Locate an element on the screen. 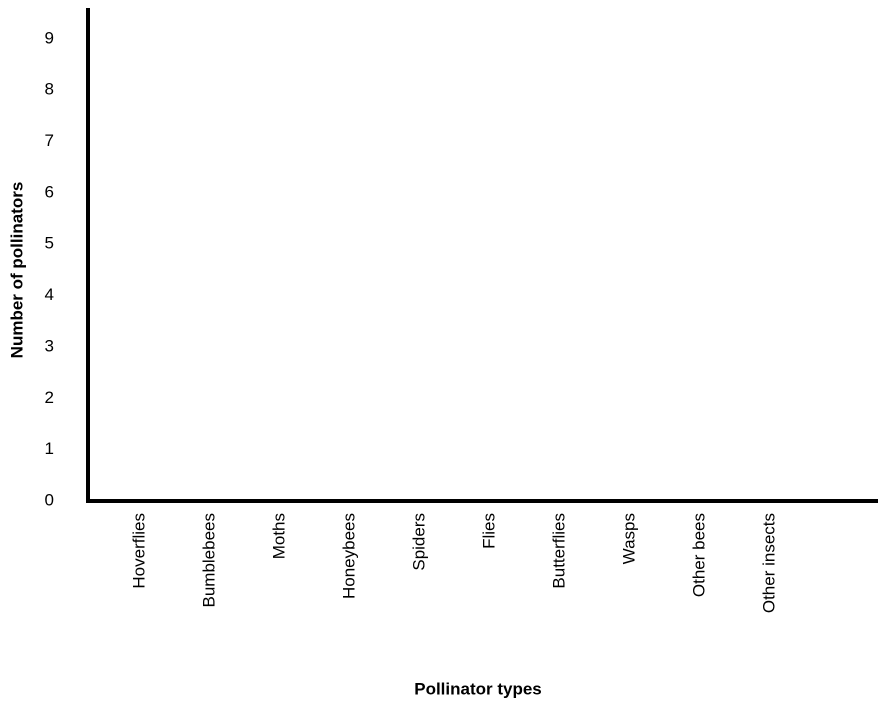  y-tick-label: 9 is located at coordinates (49, 37).